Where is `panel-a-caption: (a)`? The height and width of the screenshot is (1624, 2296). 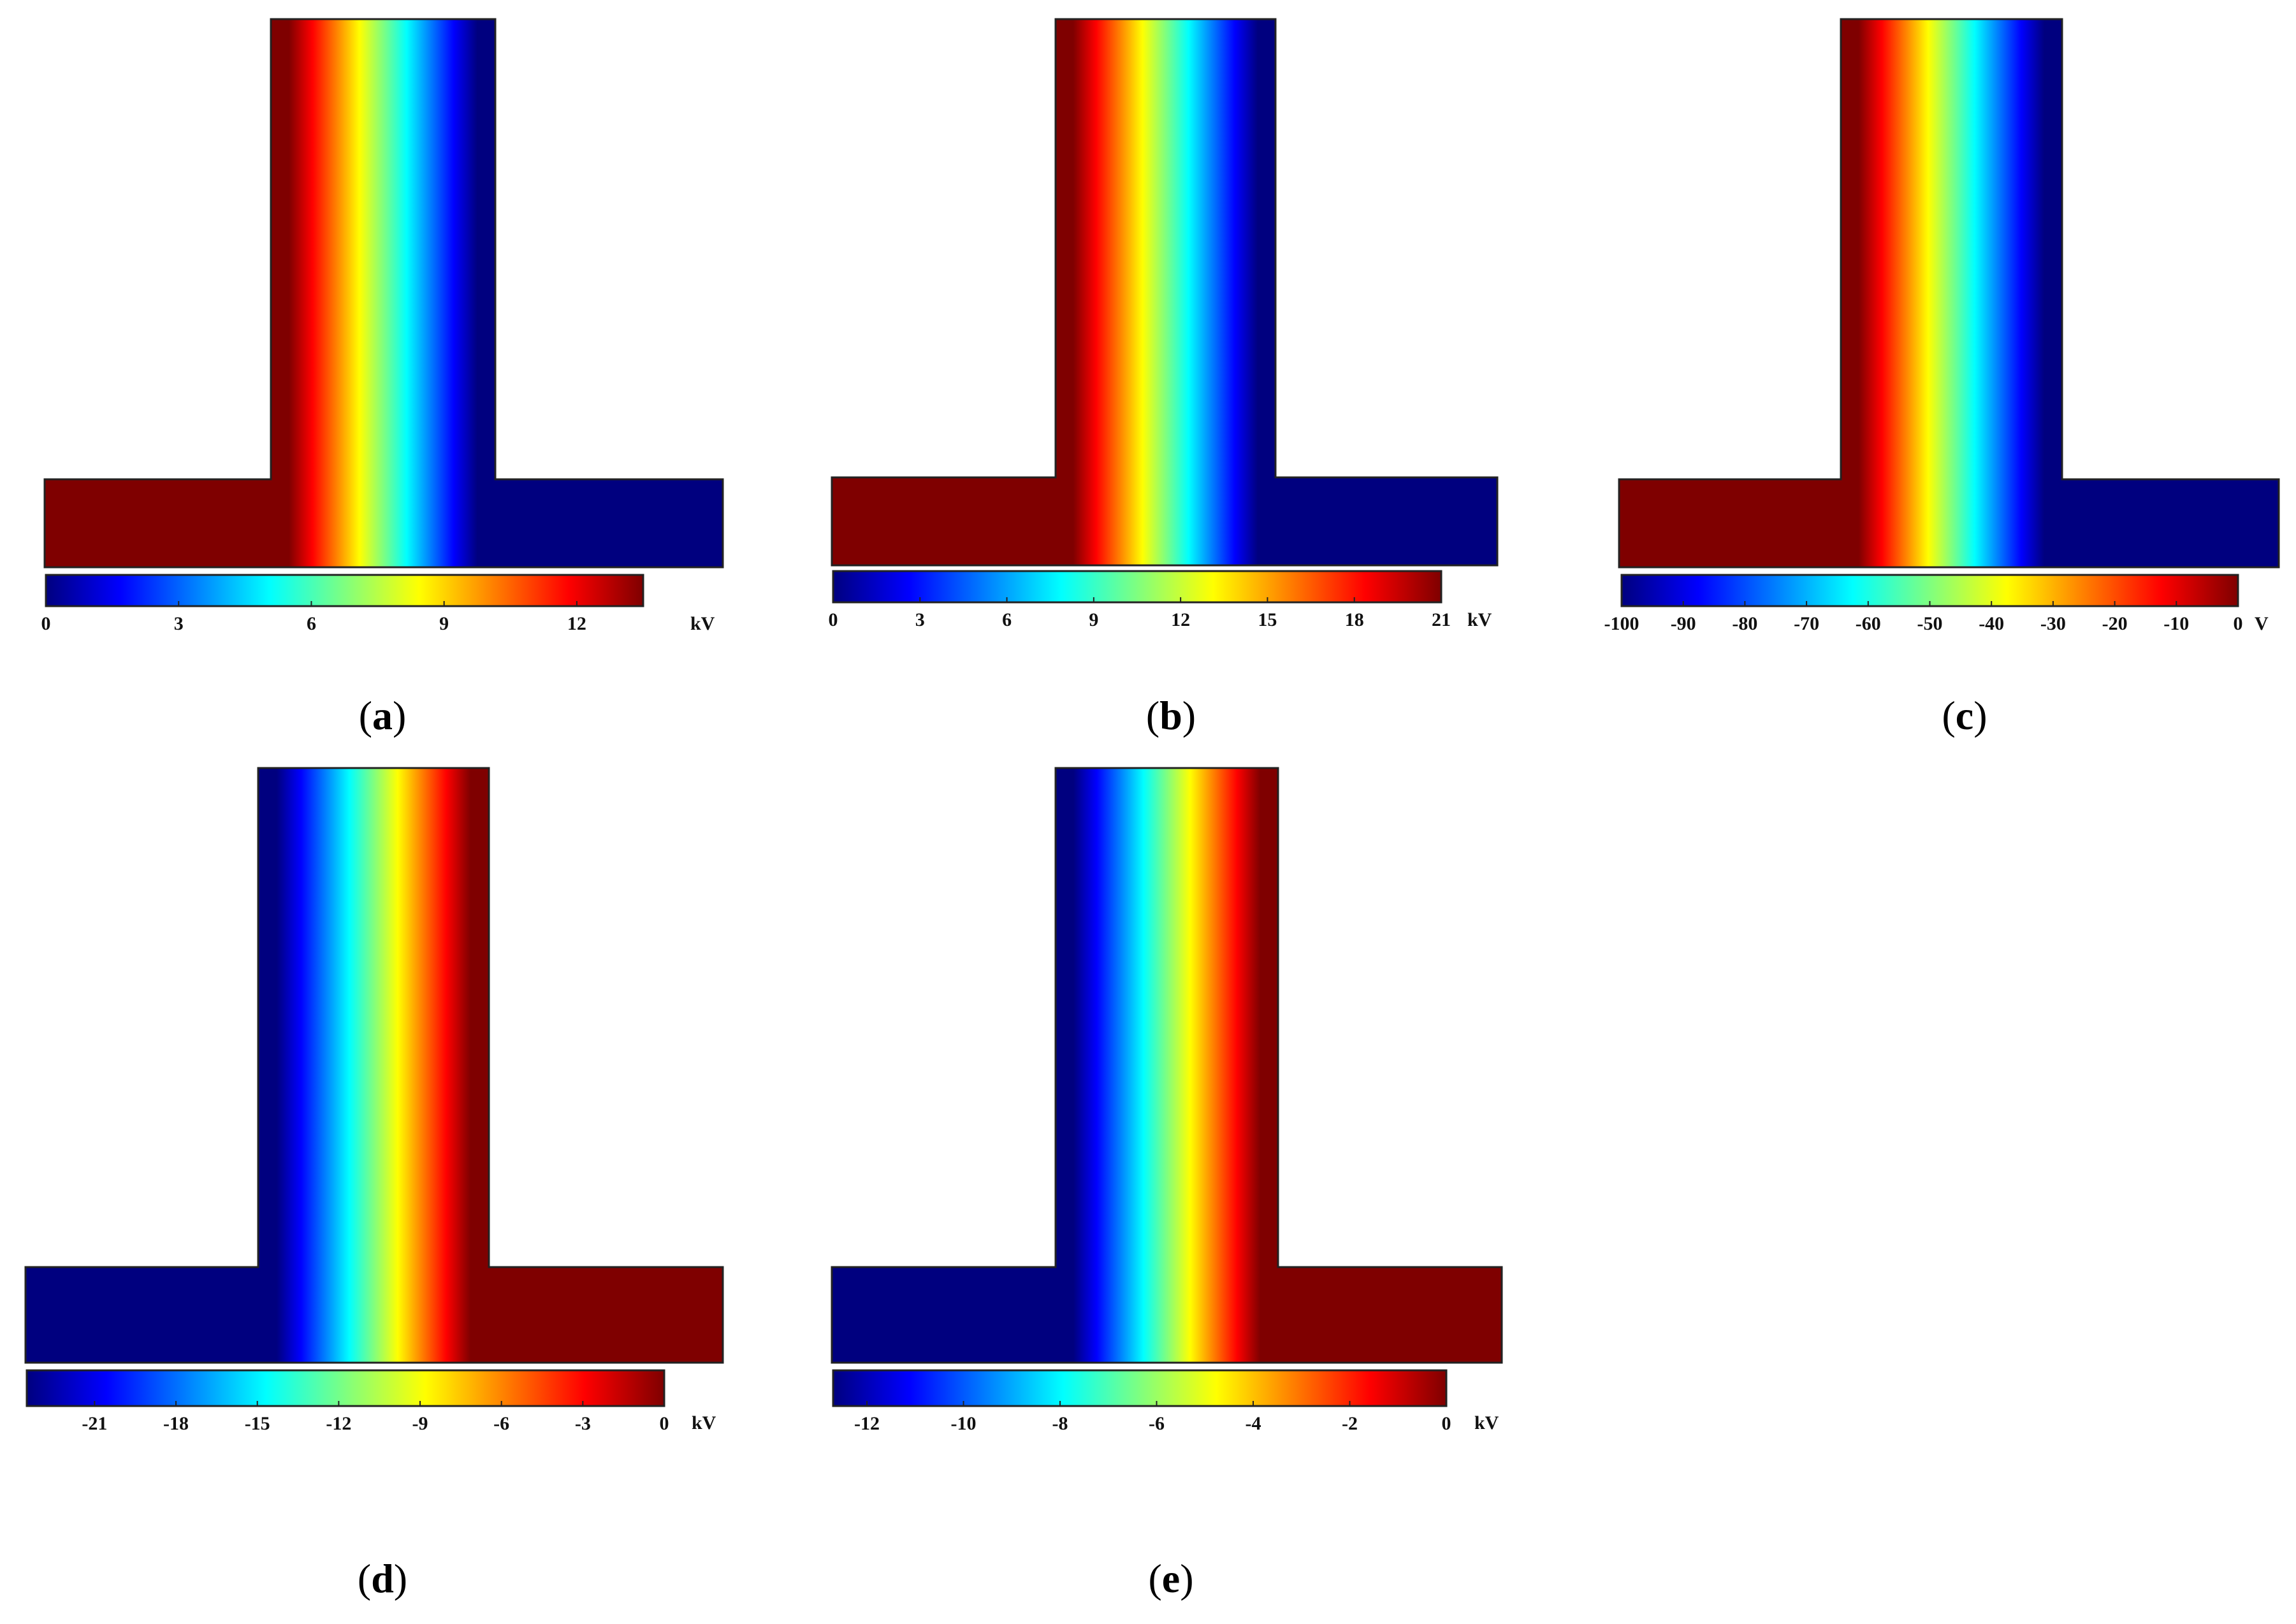 panel-a-caption: (a) is located at coordinates (382, 715).